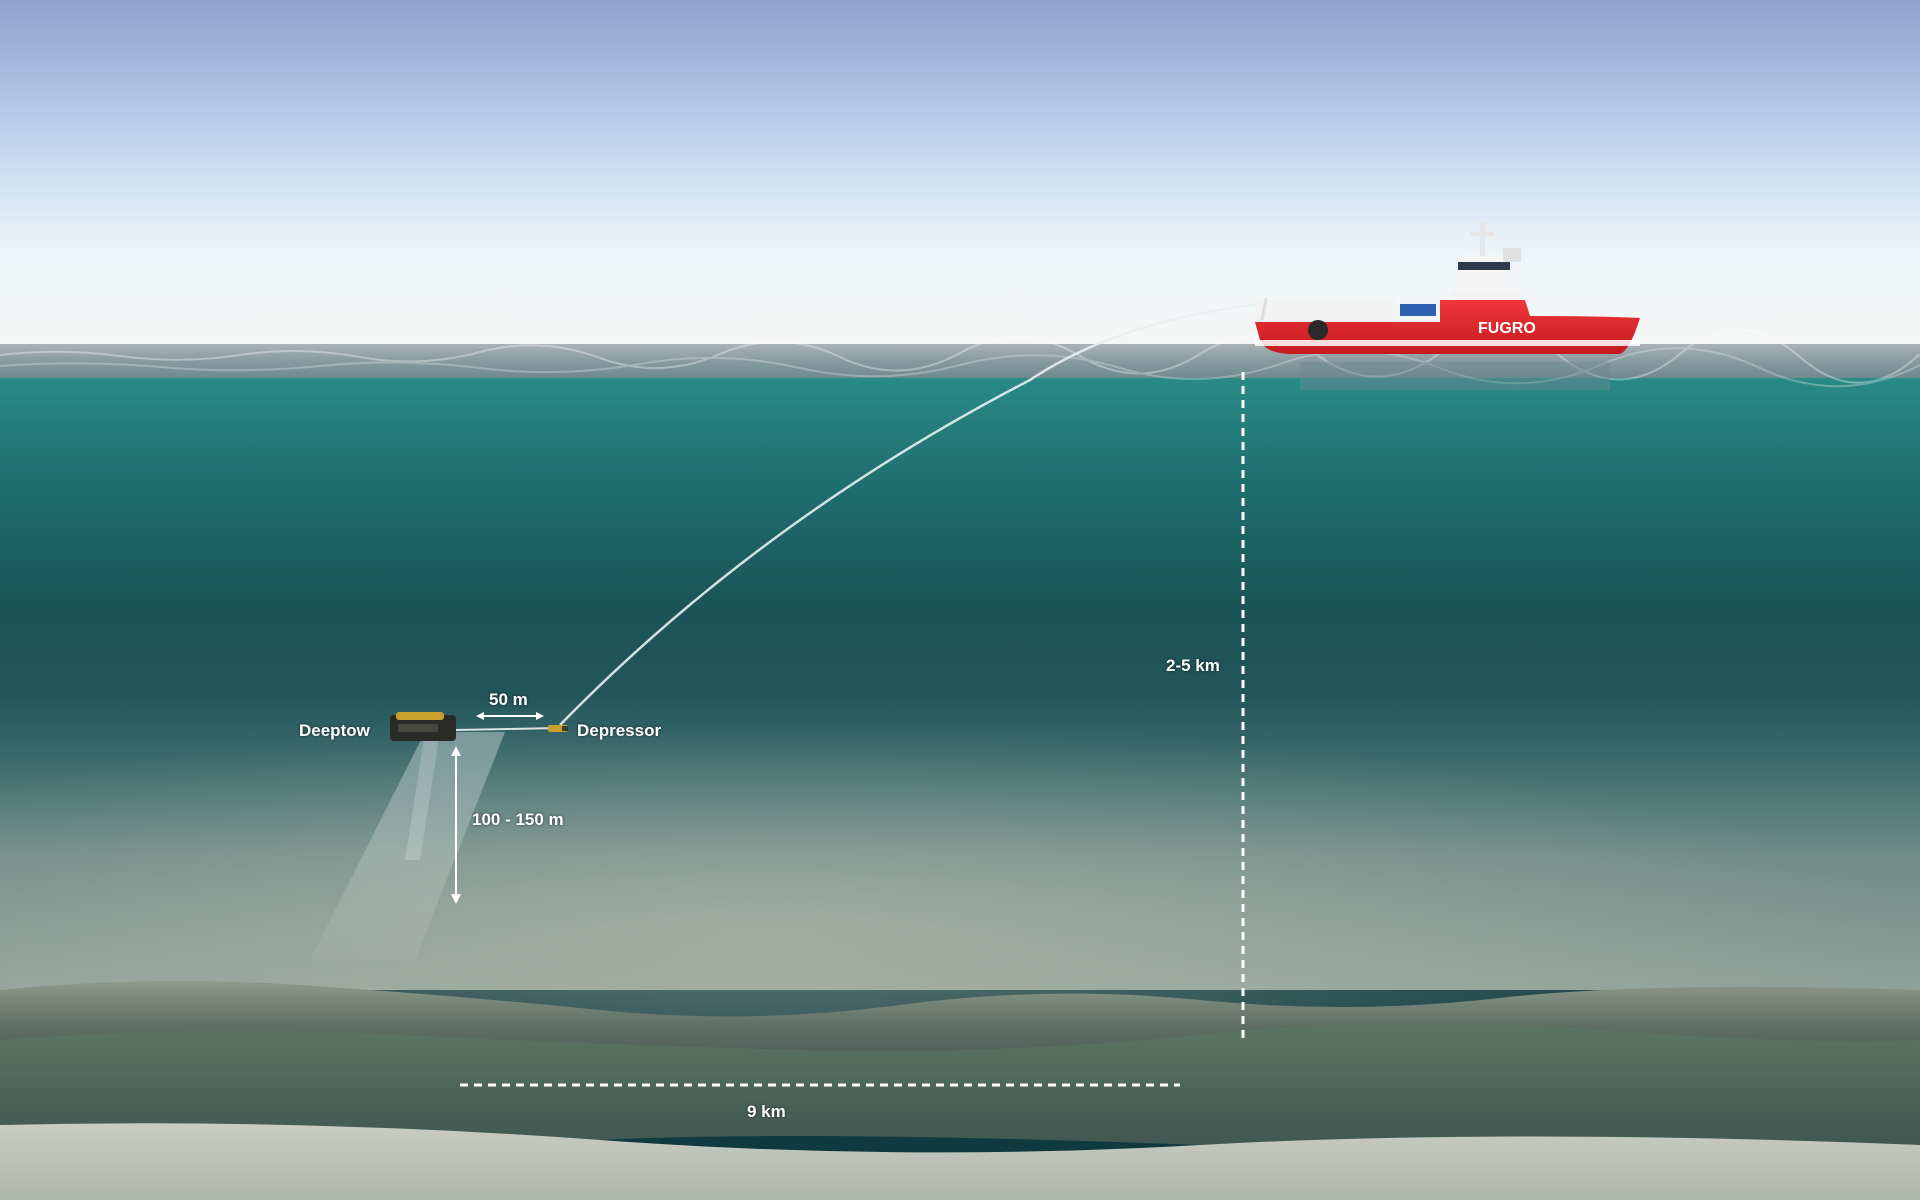 The width and height of the screenshot is (1920, 1200). I want to click on swath-width-label: 9 km, so click(766, 1111).